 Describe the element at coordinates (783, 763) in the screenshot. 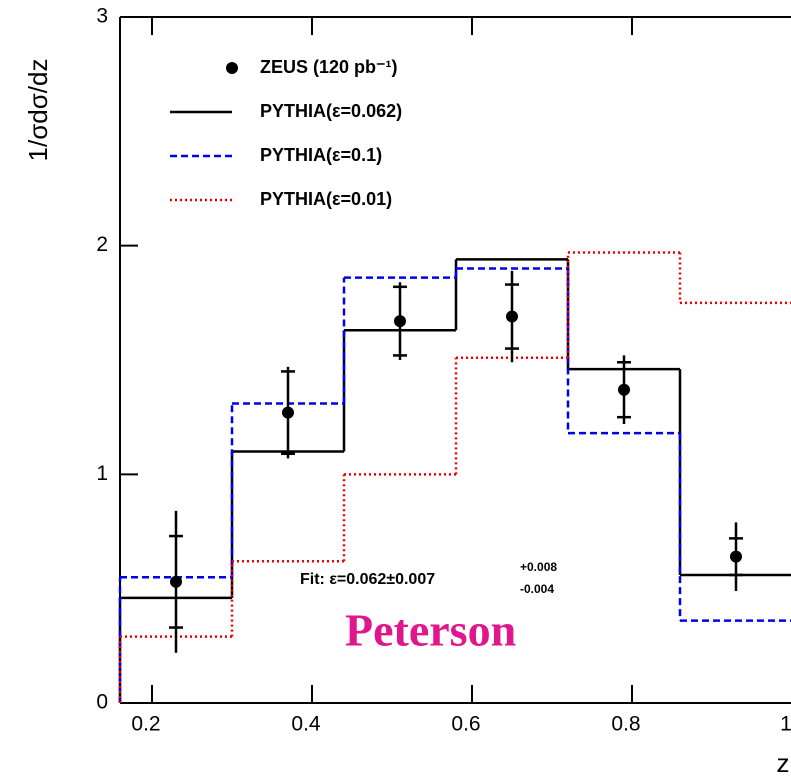

I see `x-axis-label: z` at that location.